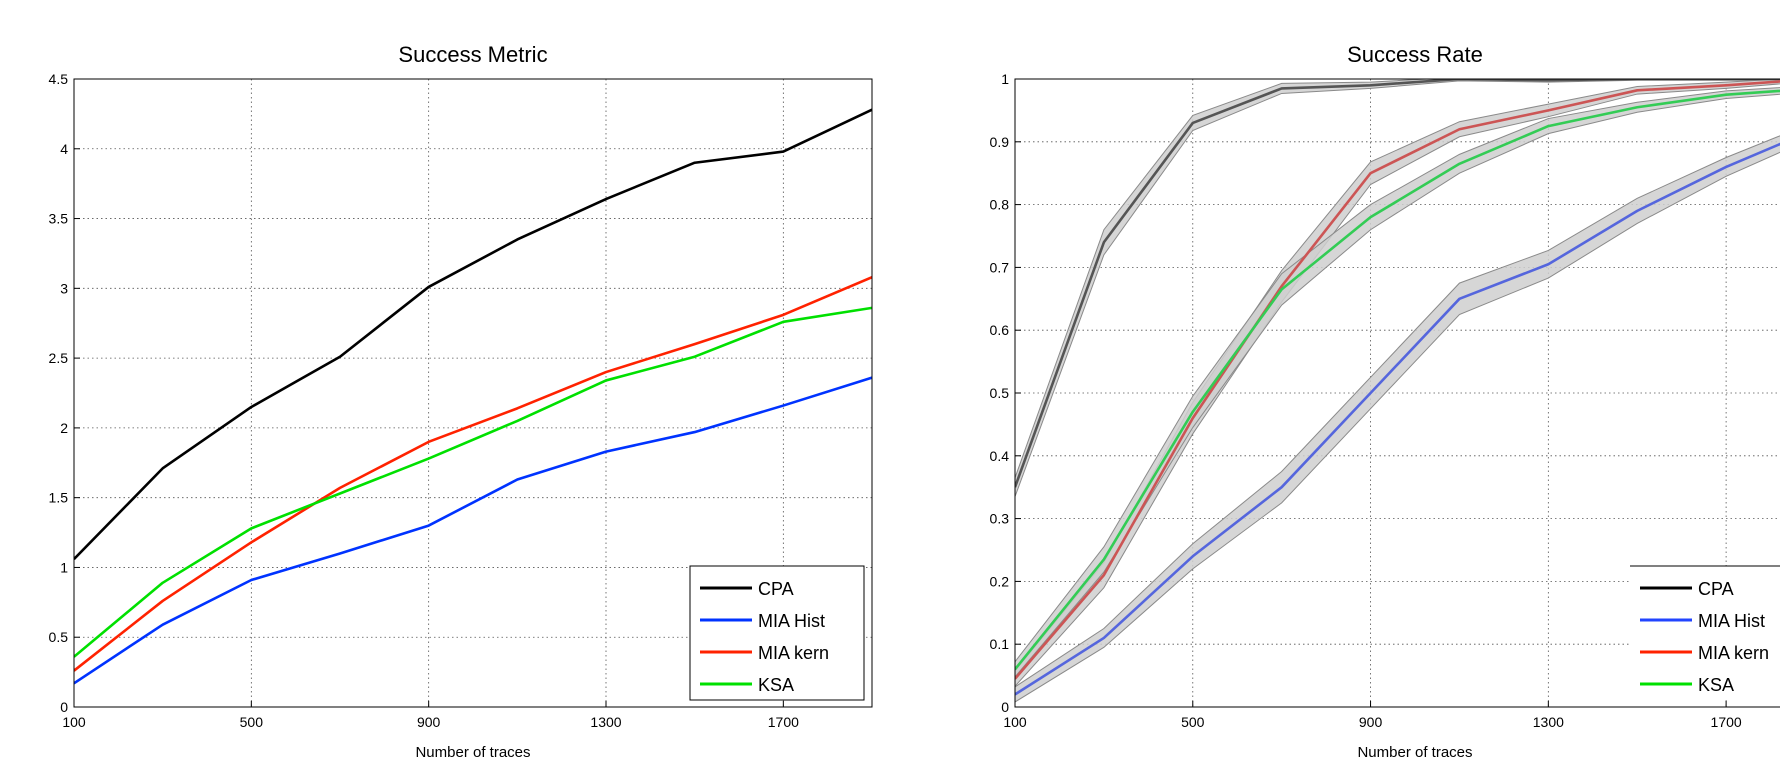  Describe the element at coordinates (1000, 267) in the screenshot. I see `y-tick-label: 0.7` at that location.